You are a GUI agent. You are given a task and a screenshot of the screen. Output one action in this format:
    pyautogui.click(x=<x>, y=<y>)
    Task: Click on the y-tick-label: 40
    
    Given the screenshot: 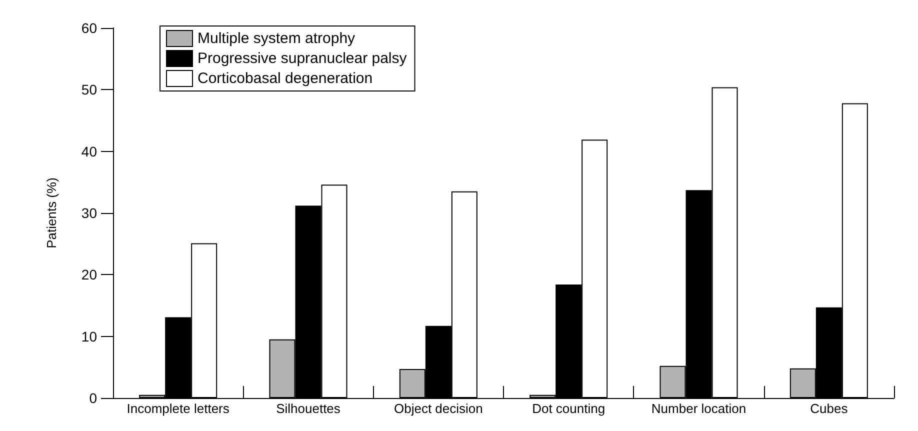 What is the action you would take?
    pyautogui.click(x=89, y=151)
    